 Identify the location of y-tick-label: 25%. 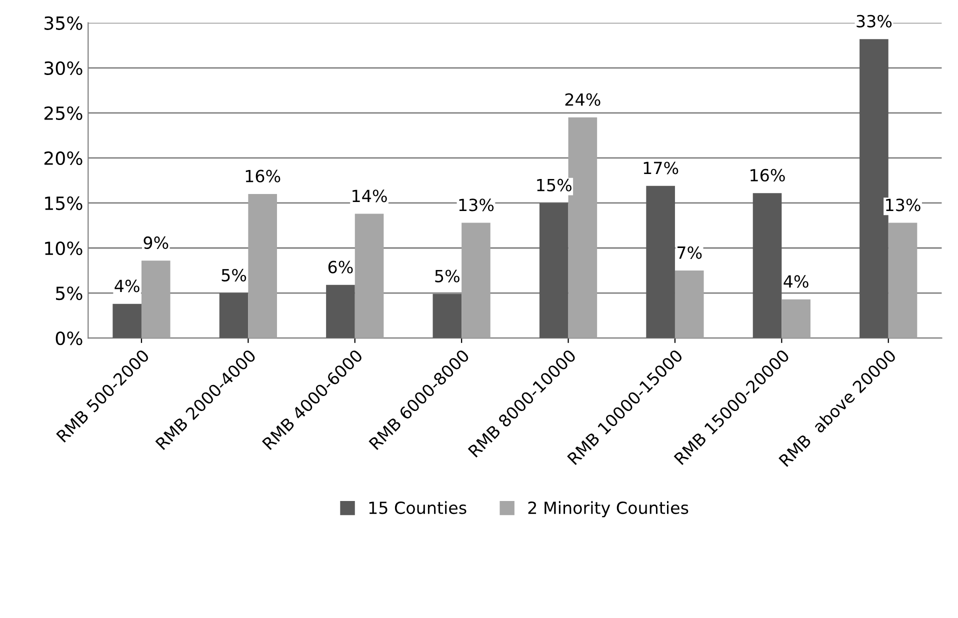
(63, 113).